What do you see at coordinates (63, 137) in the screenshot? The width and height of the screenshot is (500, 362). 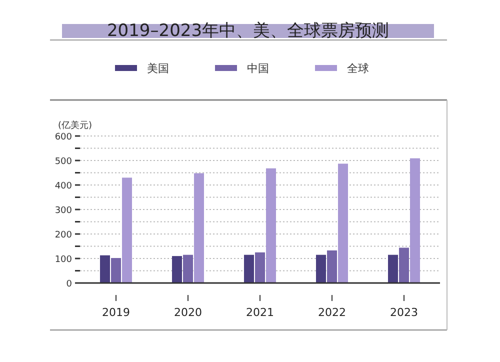 I see `y-tick-label: 600` at bounding box center [63, 137].